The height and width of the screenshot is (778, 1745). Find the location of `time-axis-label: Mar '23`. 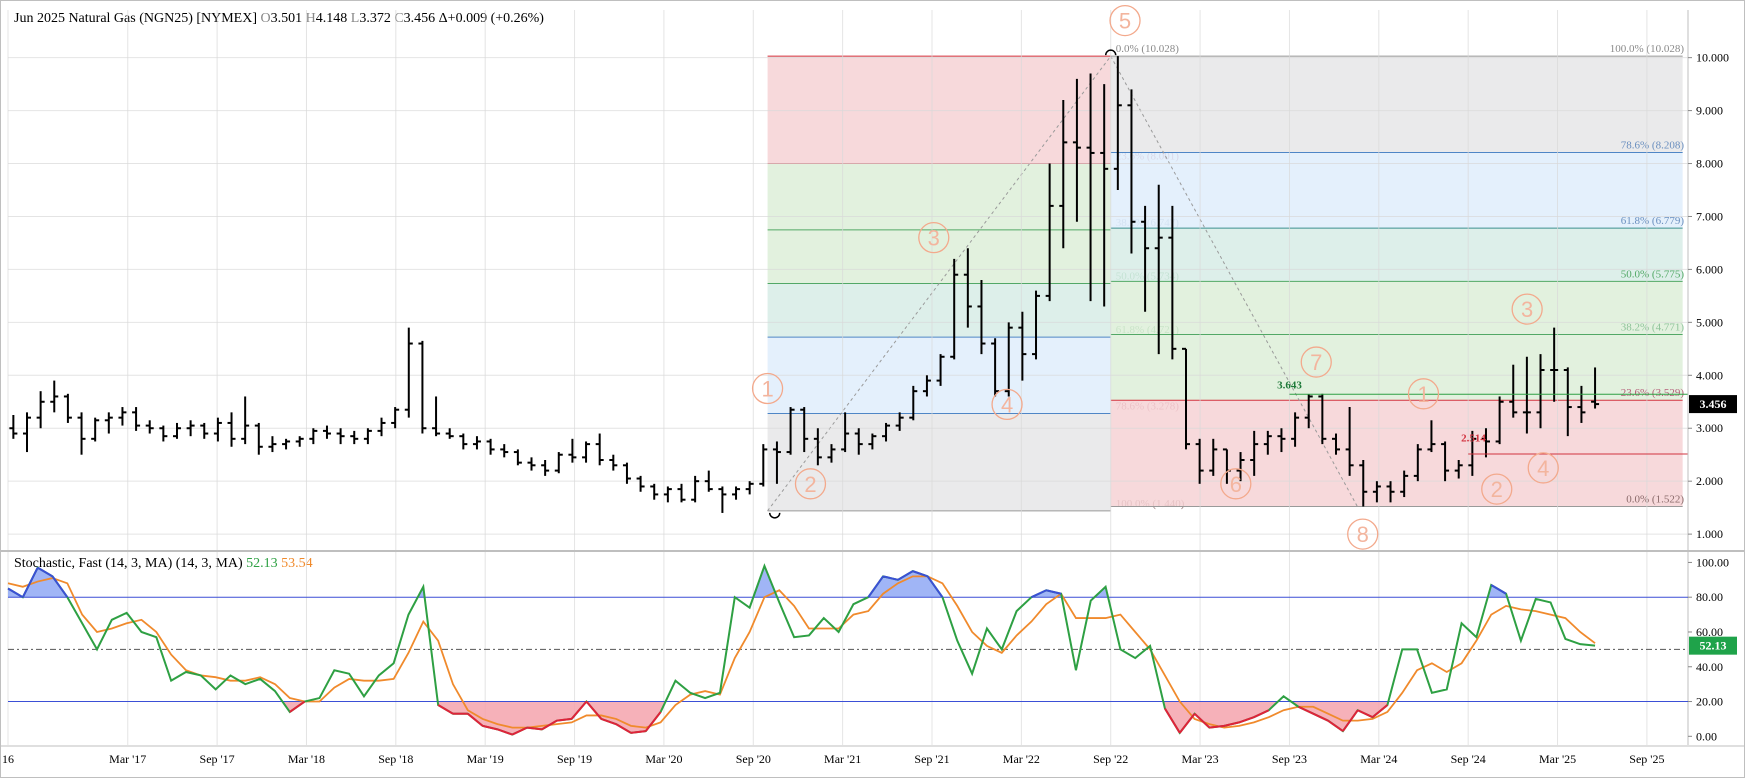

time-axis-label: Mar '23 is located at coordinates (1200, 759).